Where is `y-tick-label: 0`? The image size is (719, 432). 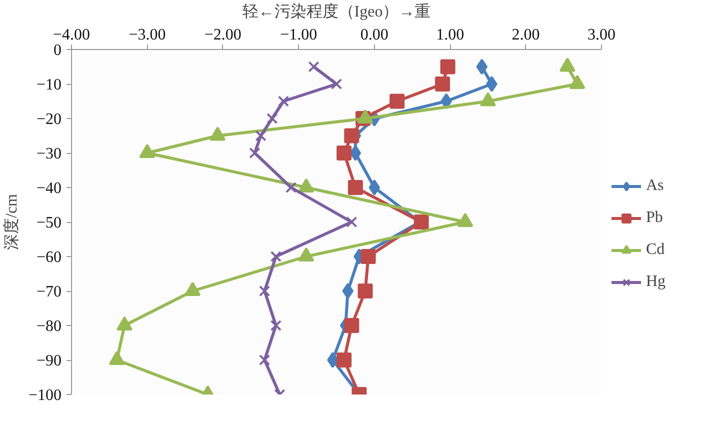
y-tick-label: 0 is located at coordinates (58, 50).